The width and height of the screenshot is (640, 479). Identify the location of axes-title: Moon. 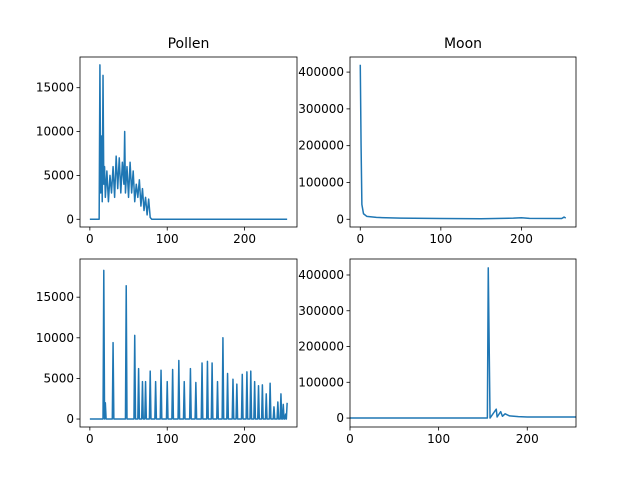
(463, 44).